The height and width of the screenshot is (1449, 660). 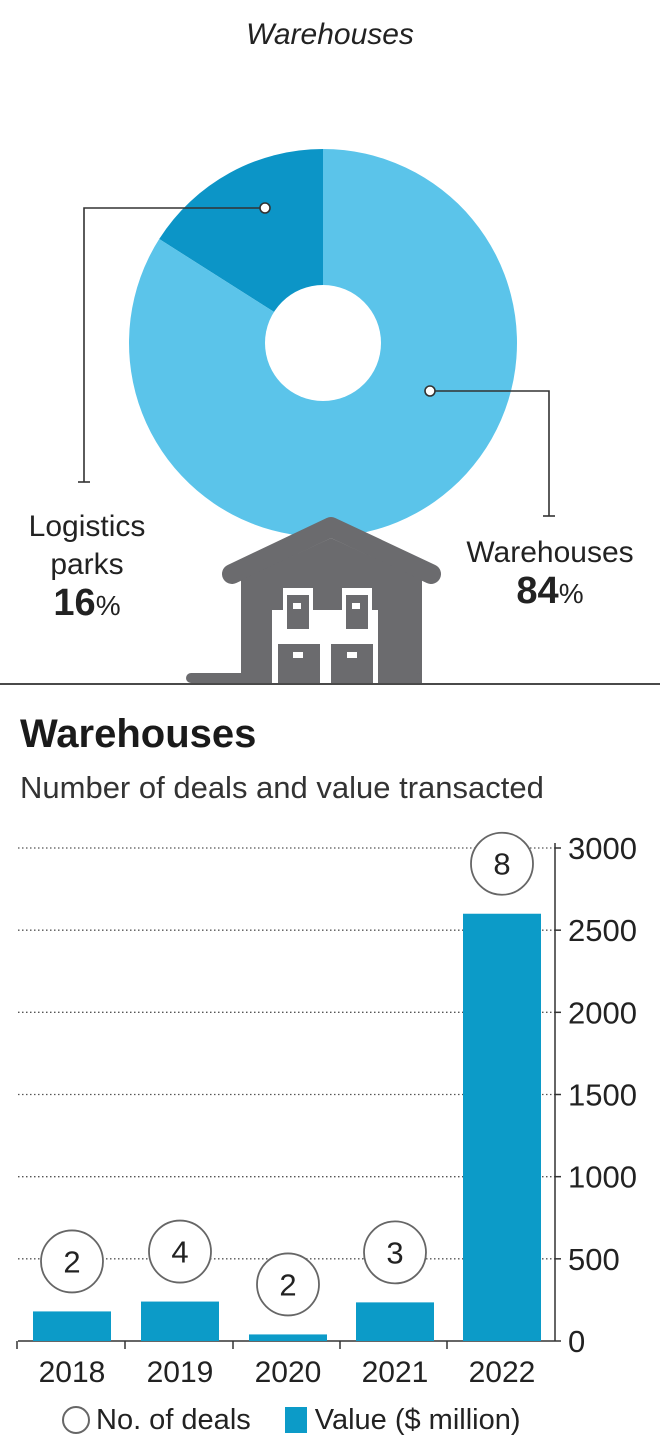 I want to click on pie-label-logistics-parks: Logistics parks 16%, so click(x=87, y=566).